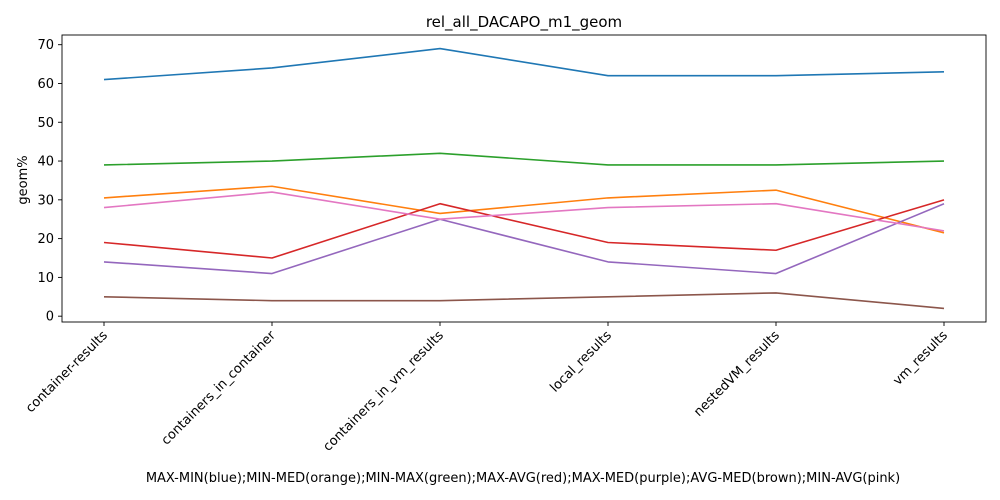  What do you see at coordinates (23, 179) in the screenshot?
I see `y-axis-label: geom%` at bounding box center [23, 179].